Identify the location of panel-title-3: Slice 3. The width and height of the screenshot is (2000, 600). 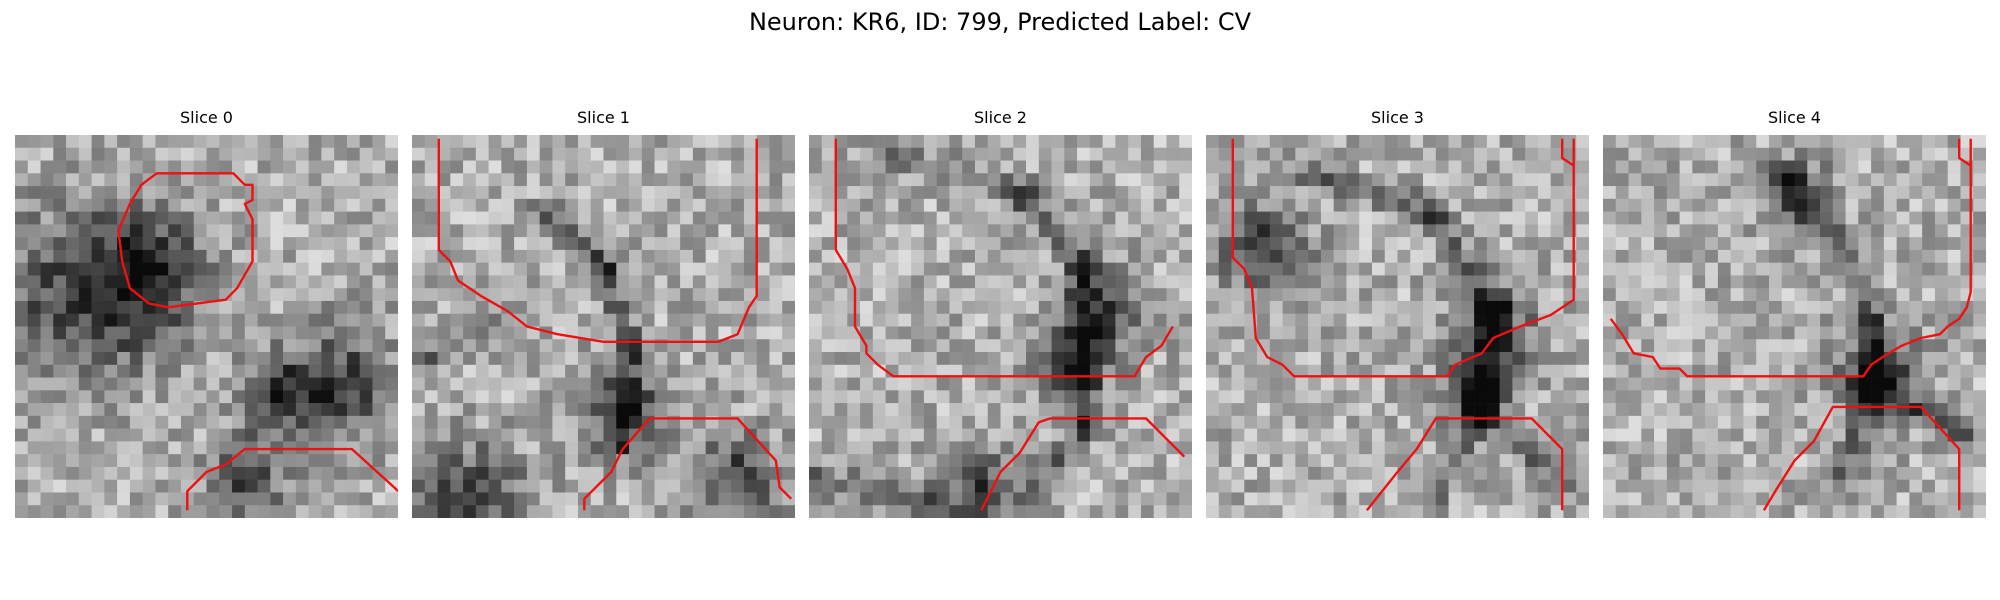
(1397, 117).